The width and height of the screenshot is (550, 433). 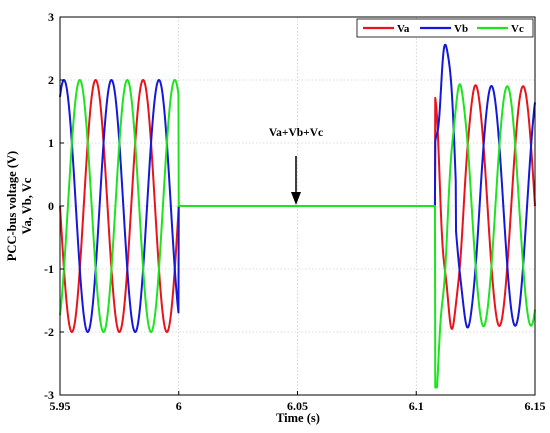 I want to click on legend-label-vc: Vc, so click(x=517, y=29).